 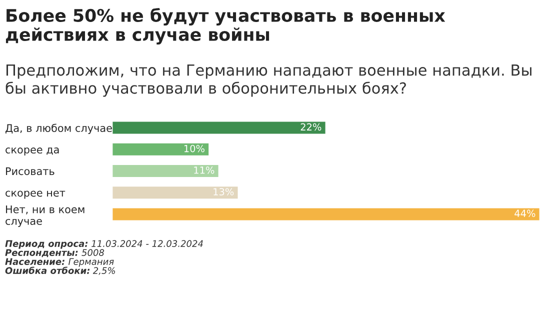 What do you see at coordinates (54, 253) in the screenshot?
I see `text: Респонденты: 5008` at bounding box center [54, 253].